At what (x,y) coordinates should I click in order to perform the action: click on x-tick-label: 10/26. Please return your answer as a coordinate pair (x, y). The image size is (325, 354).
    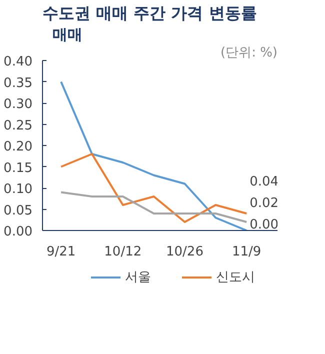
    Looking at the image, I should click on (185, 252).